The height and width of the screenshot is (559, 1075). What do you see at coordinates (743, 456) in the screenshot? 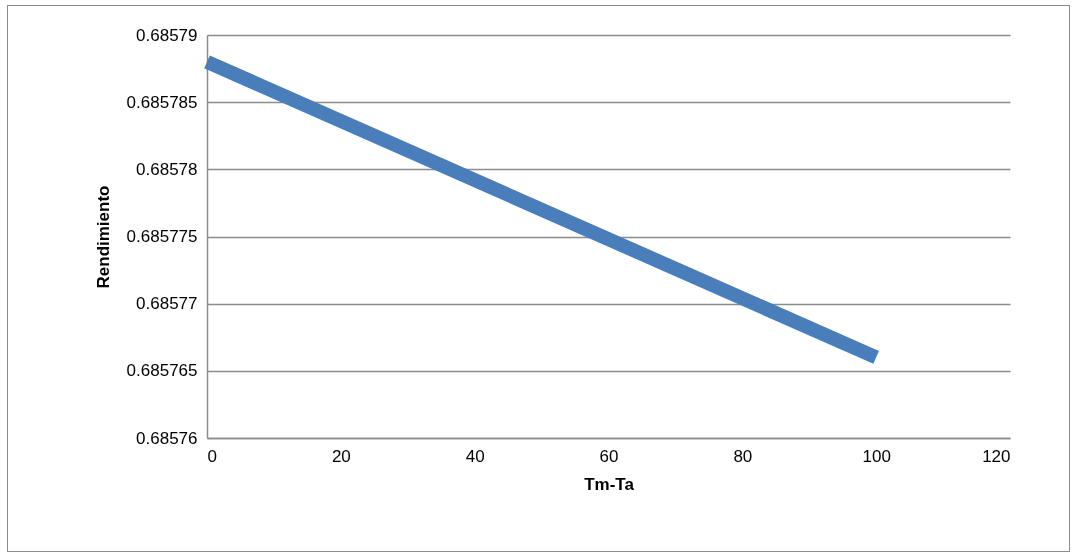
I see `x-tick-label: 80` at bounding box center [743, 456].